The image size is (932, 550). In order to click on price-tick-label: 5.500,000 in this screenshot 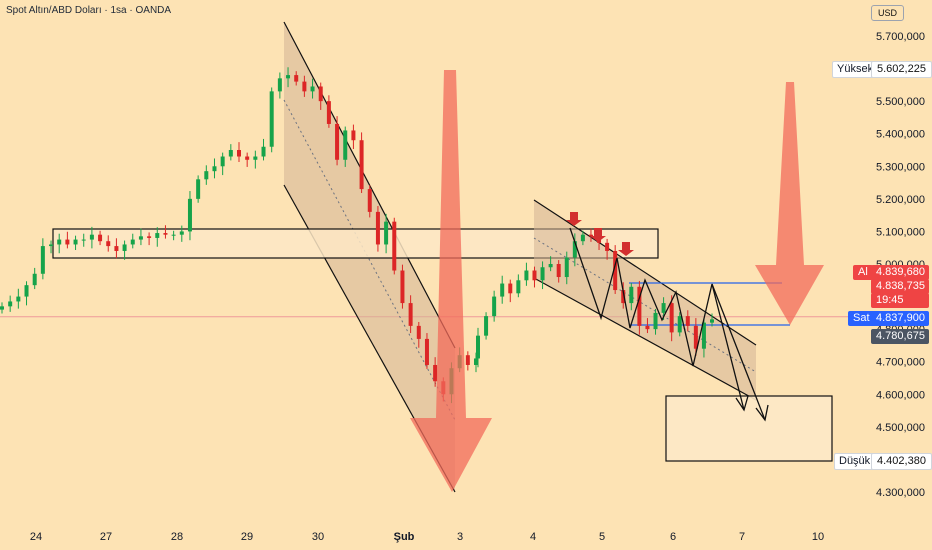, I will do `click(900, 102)`.